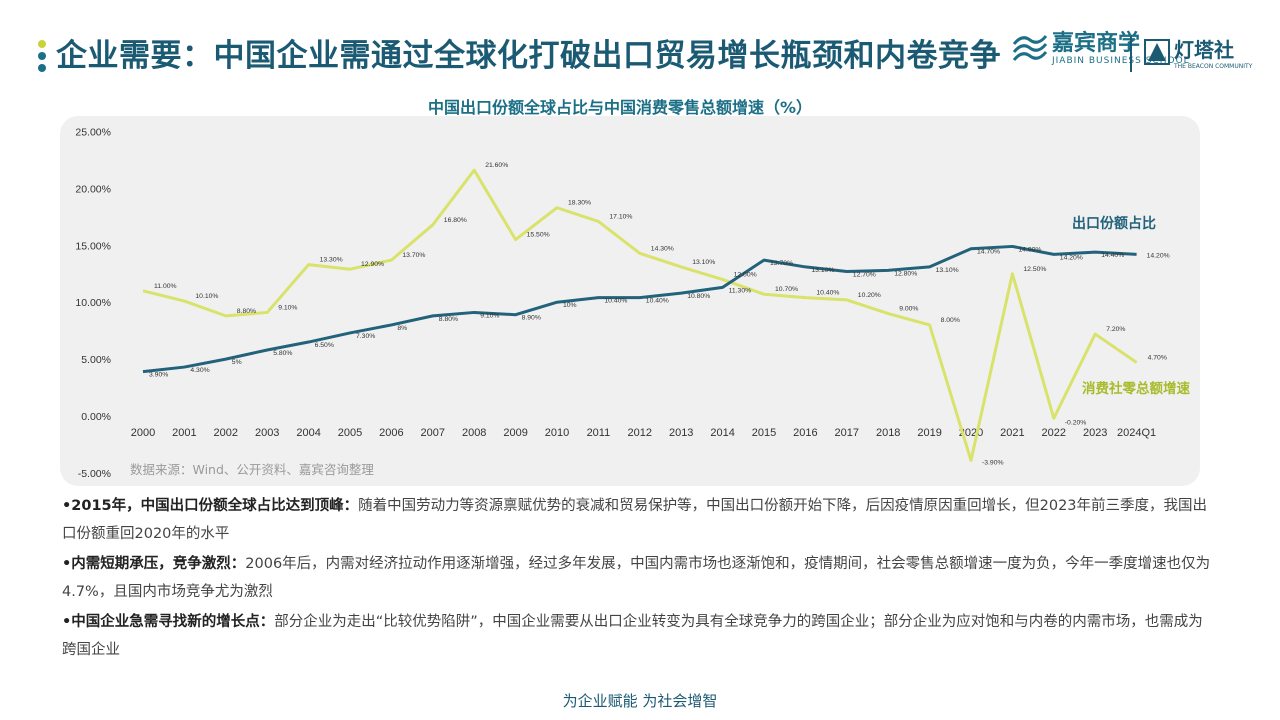  Describe the element at coordinates (599, 433) in the screenshot. I see `x-tick-label: 2011` at that location.